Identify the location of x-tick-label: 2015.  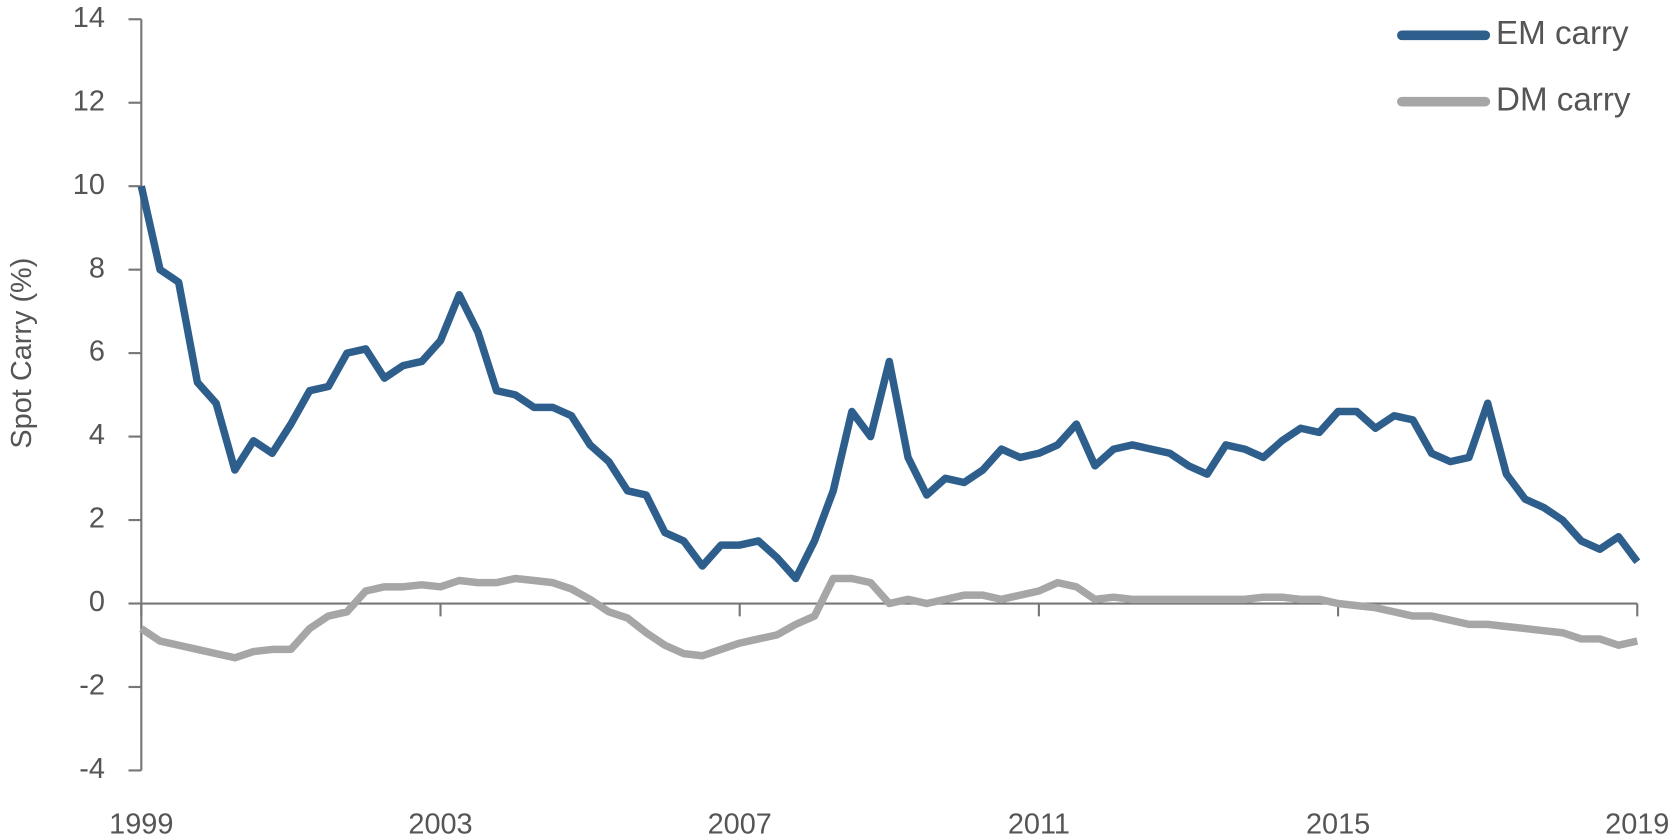
(1338, 824).